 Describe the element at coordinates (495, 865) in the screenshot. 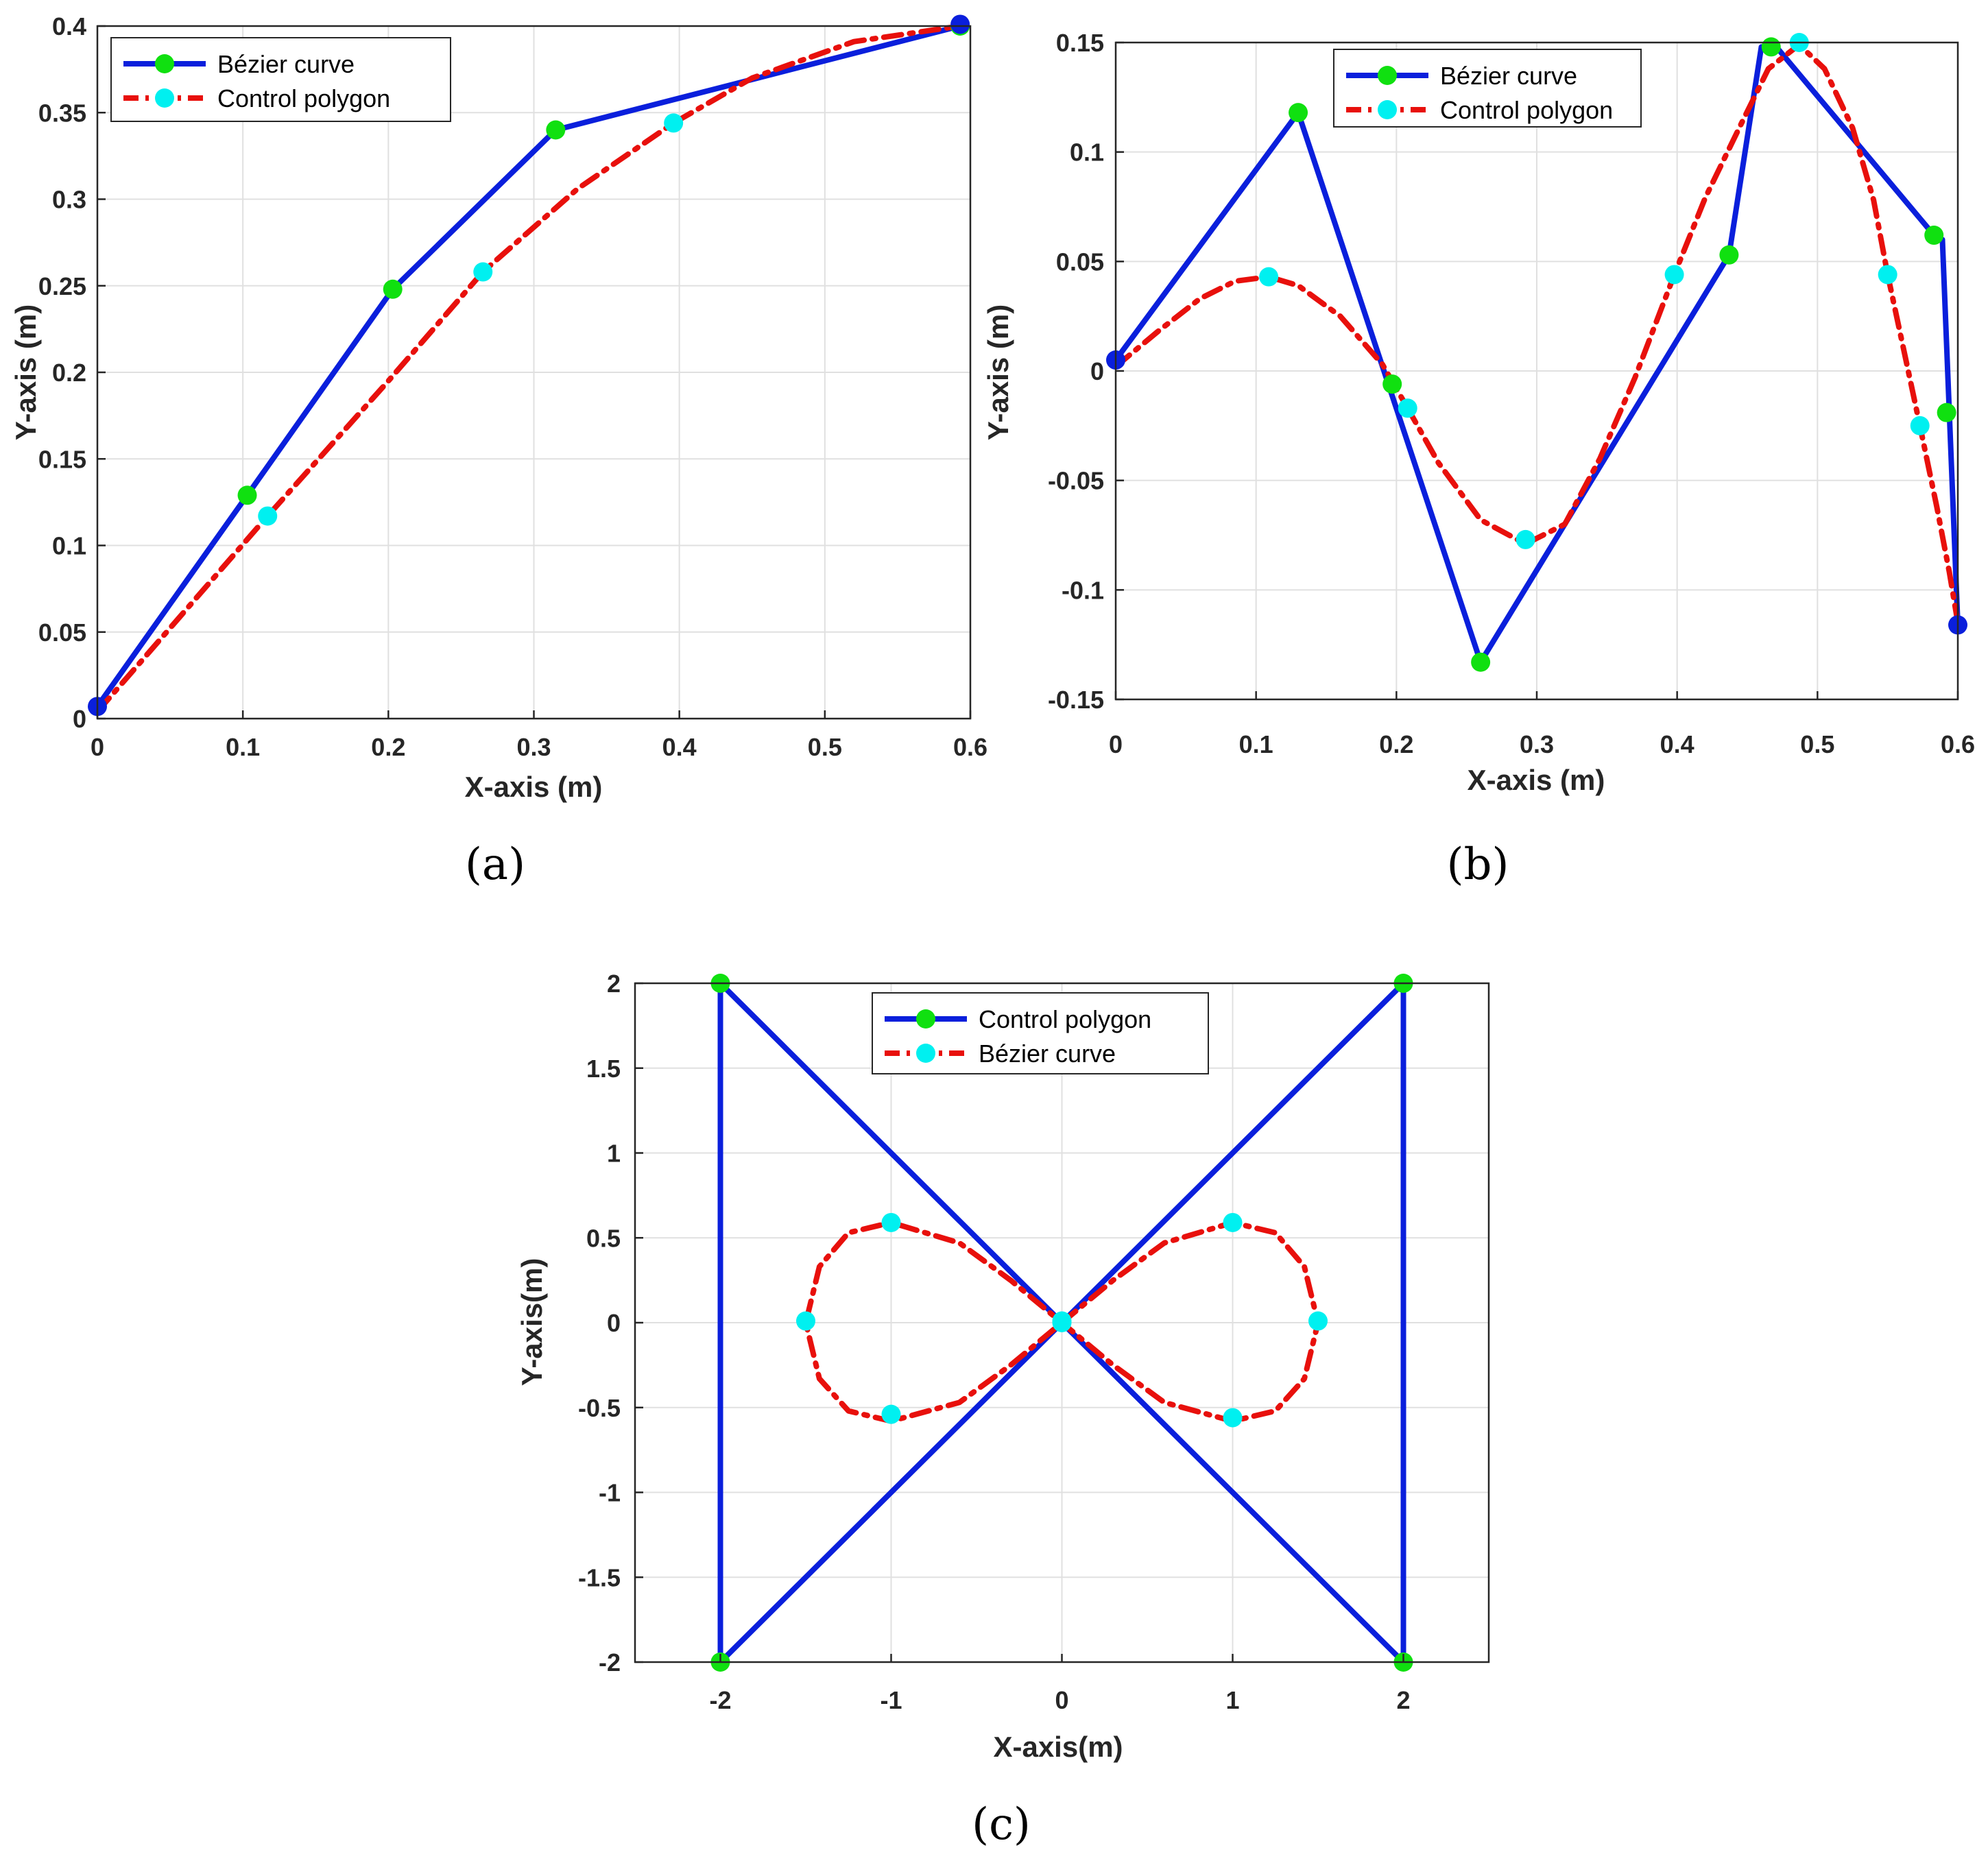

I see `panel-caption: (a)` at that location.